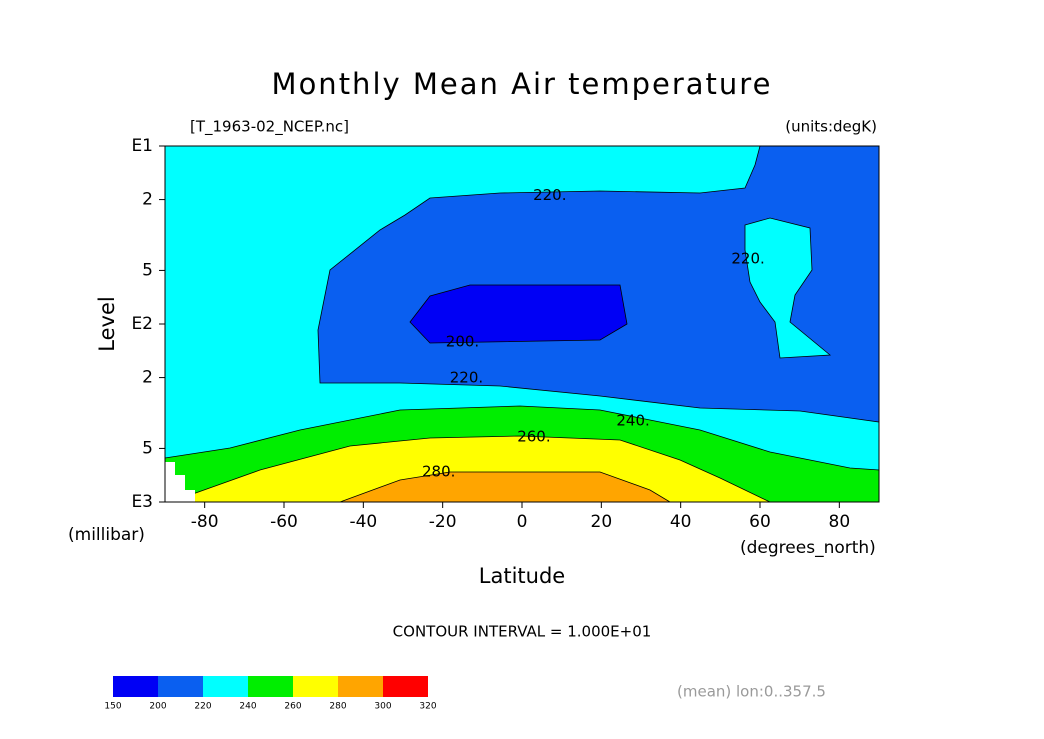 The height and width of the screenshot is (739, 1044). I want to click on colorbar-label: 260, so click(292, 707).